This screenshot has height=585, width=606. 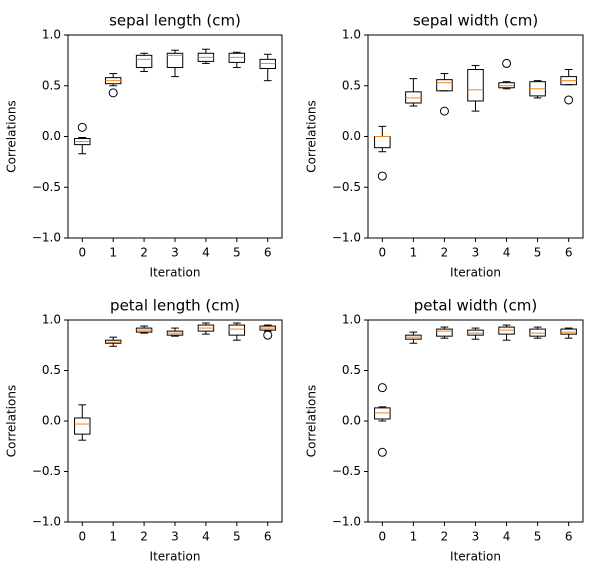 What do you see at coordinates (475, 21) in the screenshot?
I see `panel-title: sepal width (cm)` at bounding box center [475, 21].